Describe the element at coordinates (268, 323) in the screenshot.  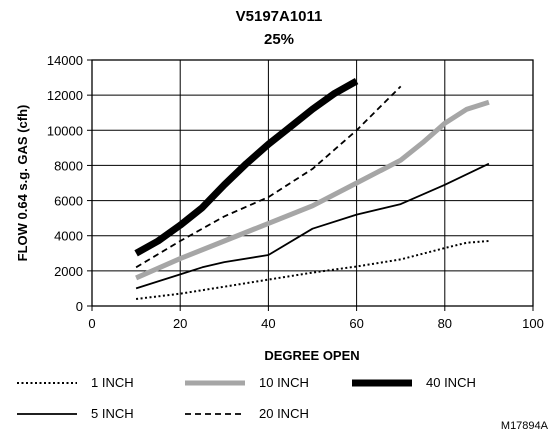
I see `x-tick-label-40: 40` at that location.